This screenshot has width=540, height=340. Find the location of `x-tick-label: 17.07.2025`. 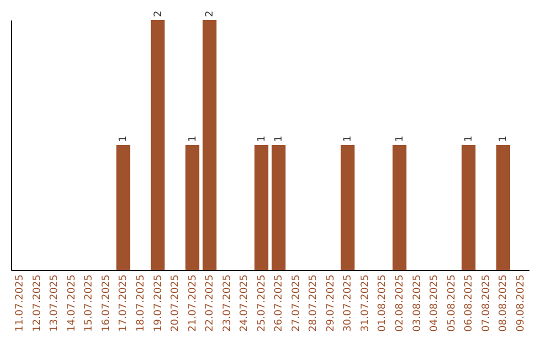

x-tick-label: 17.07.2025 is located at coordinates (124, 303).